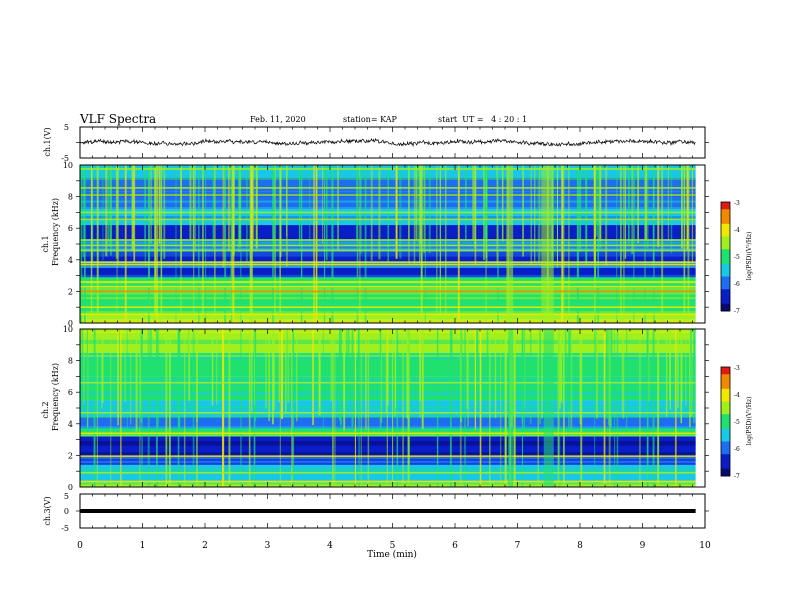 Image resolution: width=792 pixels, height=612 pixels. Describe the element at coordinates (47, 141) in the screenshot. I see `ch1-voltage-ylabel: ch.1(V)` at that location.